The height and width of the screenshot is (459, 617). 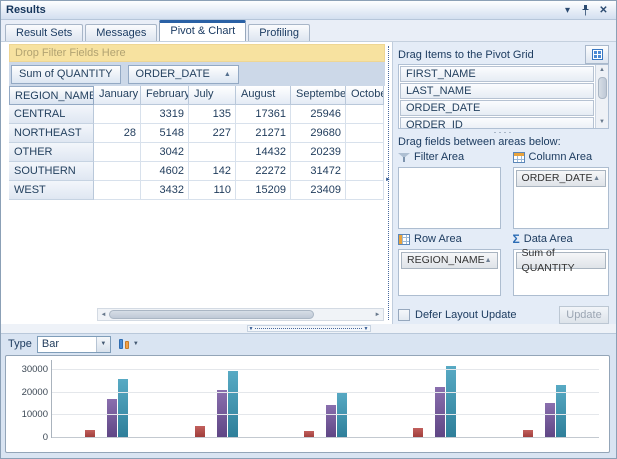 What do you see at coordinates (557, 178) in the screenshot?
I see `area-field-label: ORDER_DATE` at bounding box center [557, 178].